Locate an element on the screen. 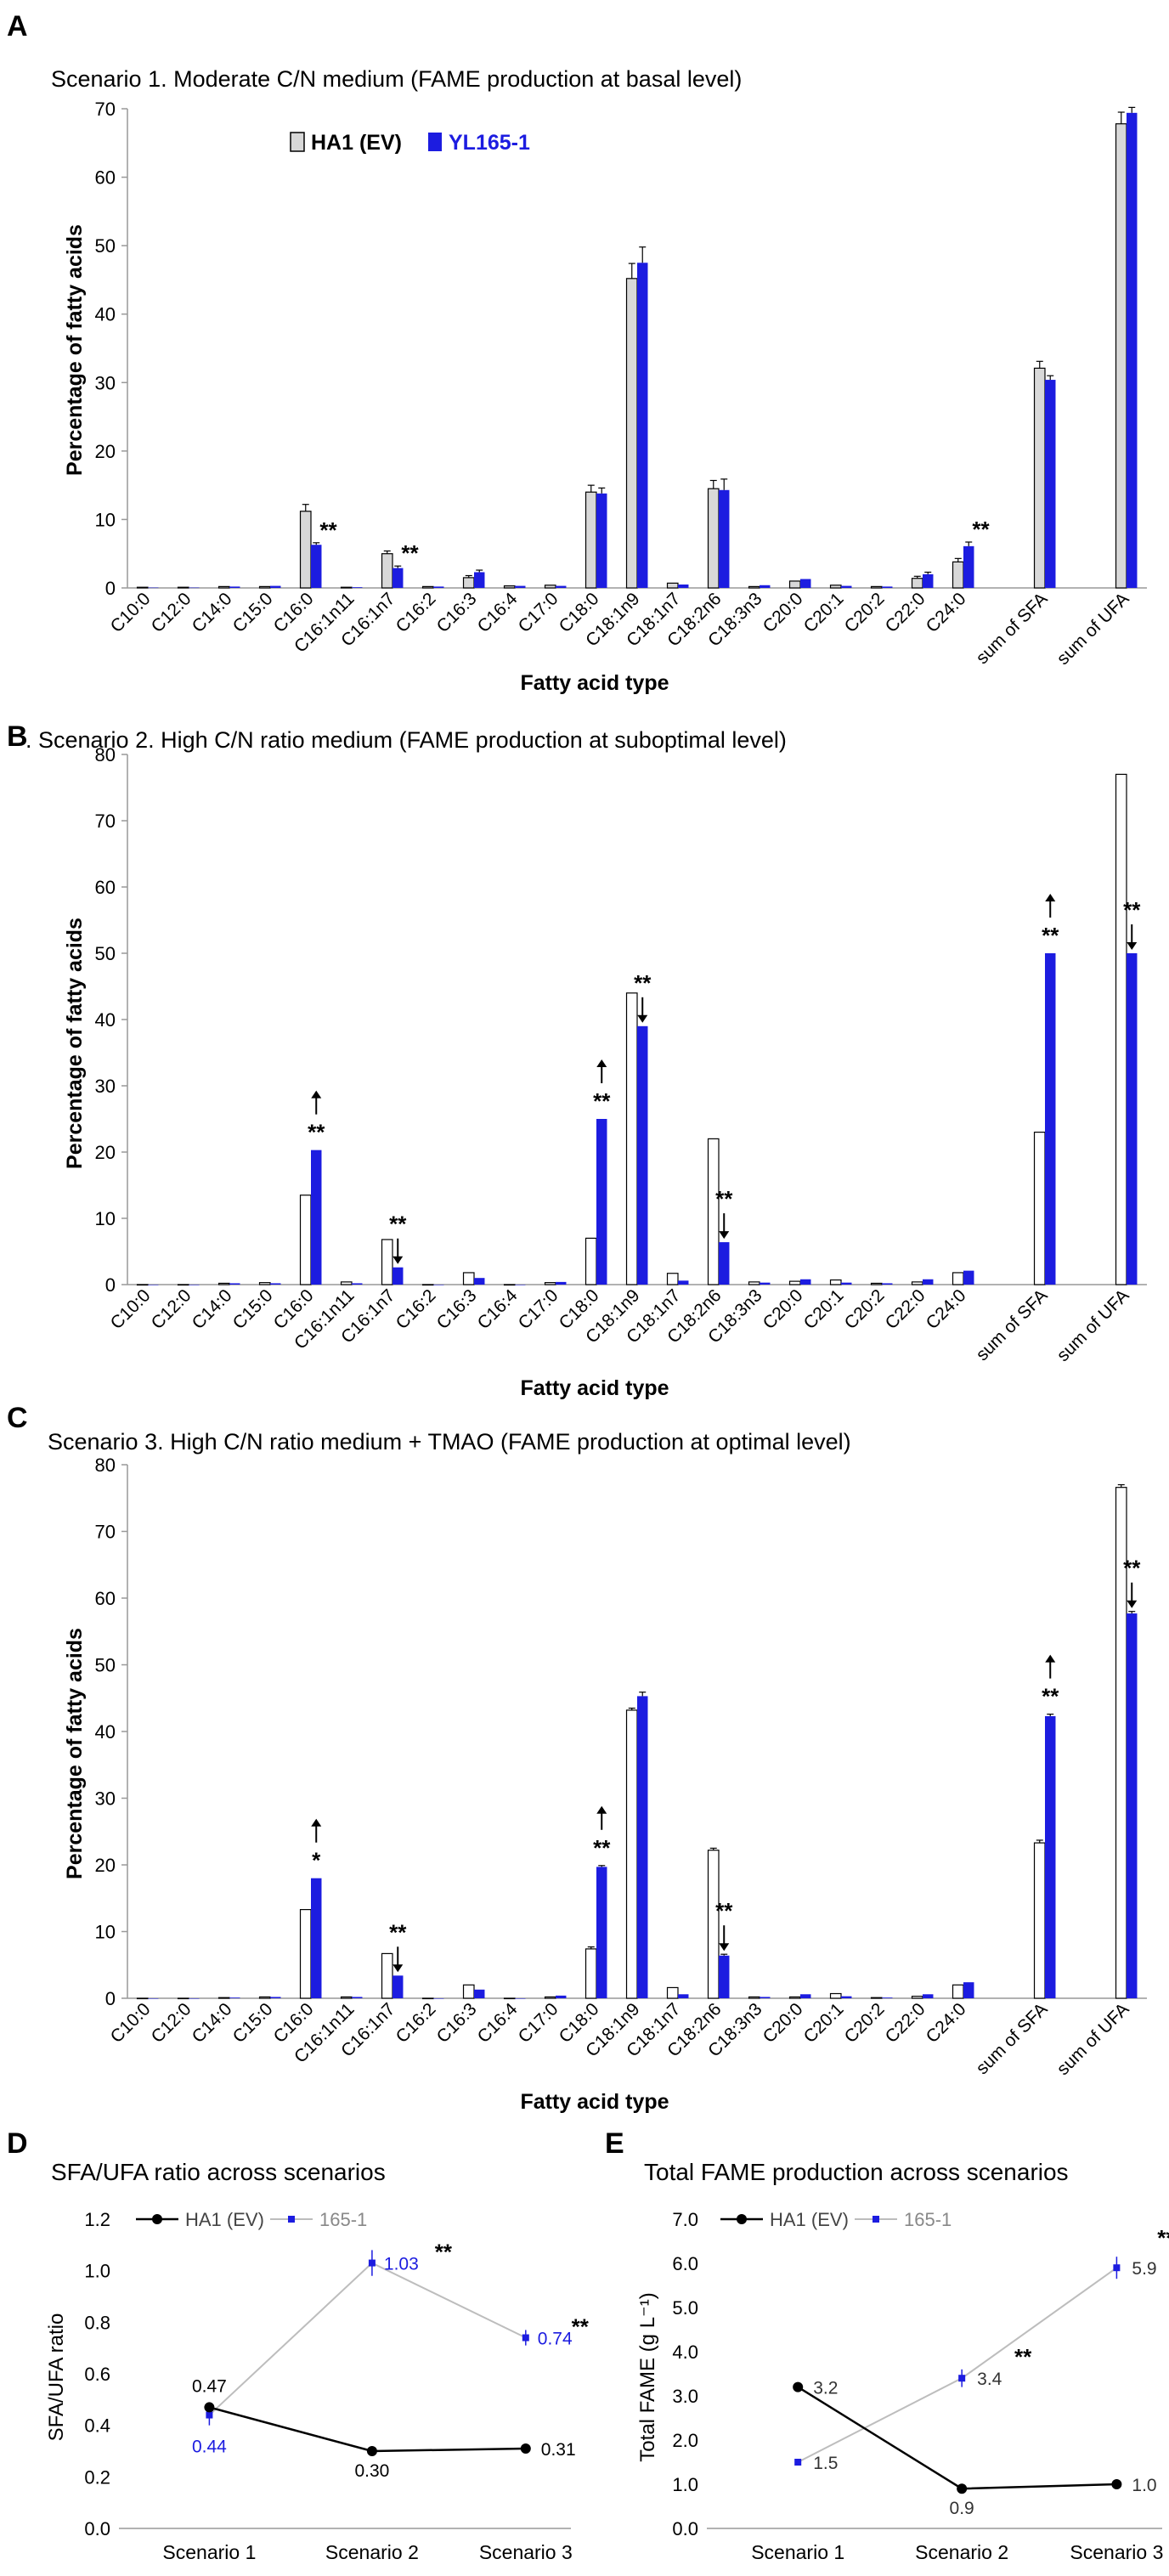 The image size is (1169, 2576). panel-c-ytick-label: 60 is located at coordinates (106, 1598).